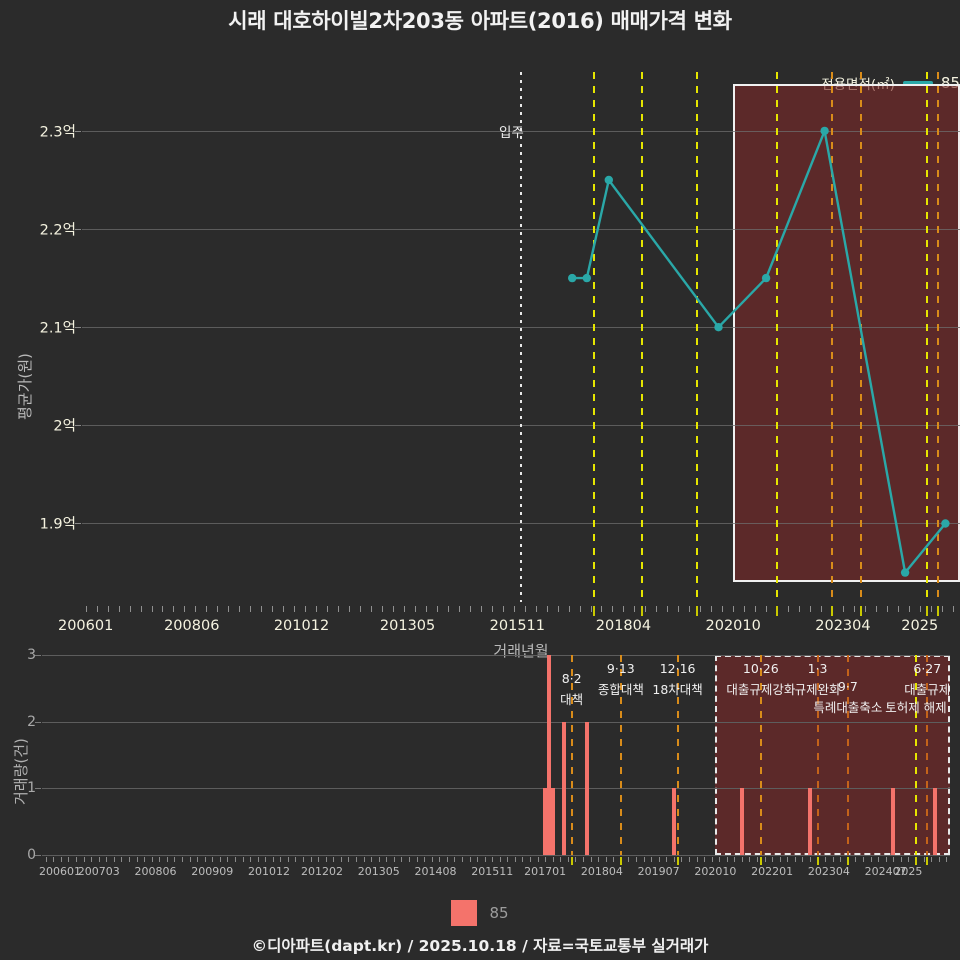  I want to click on volume-x-tick-label: 201012, so click(269, 871).